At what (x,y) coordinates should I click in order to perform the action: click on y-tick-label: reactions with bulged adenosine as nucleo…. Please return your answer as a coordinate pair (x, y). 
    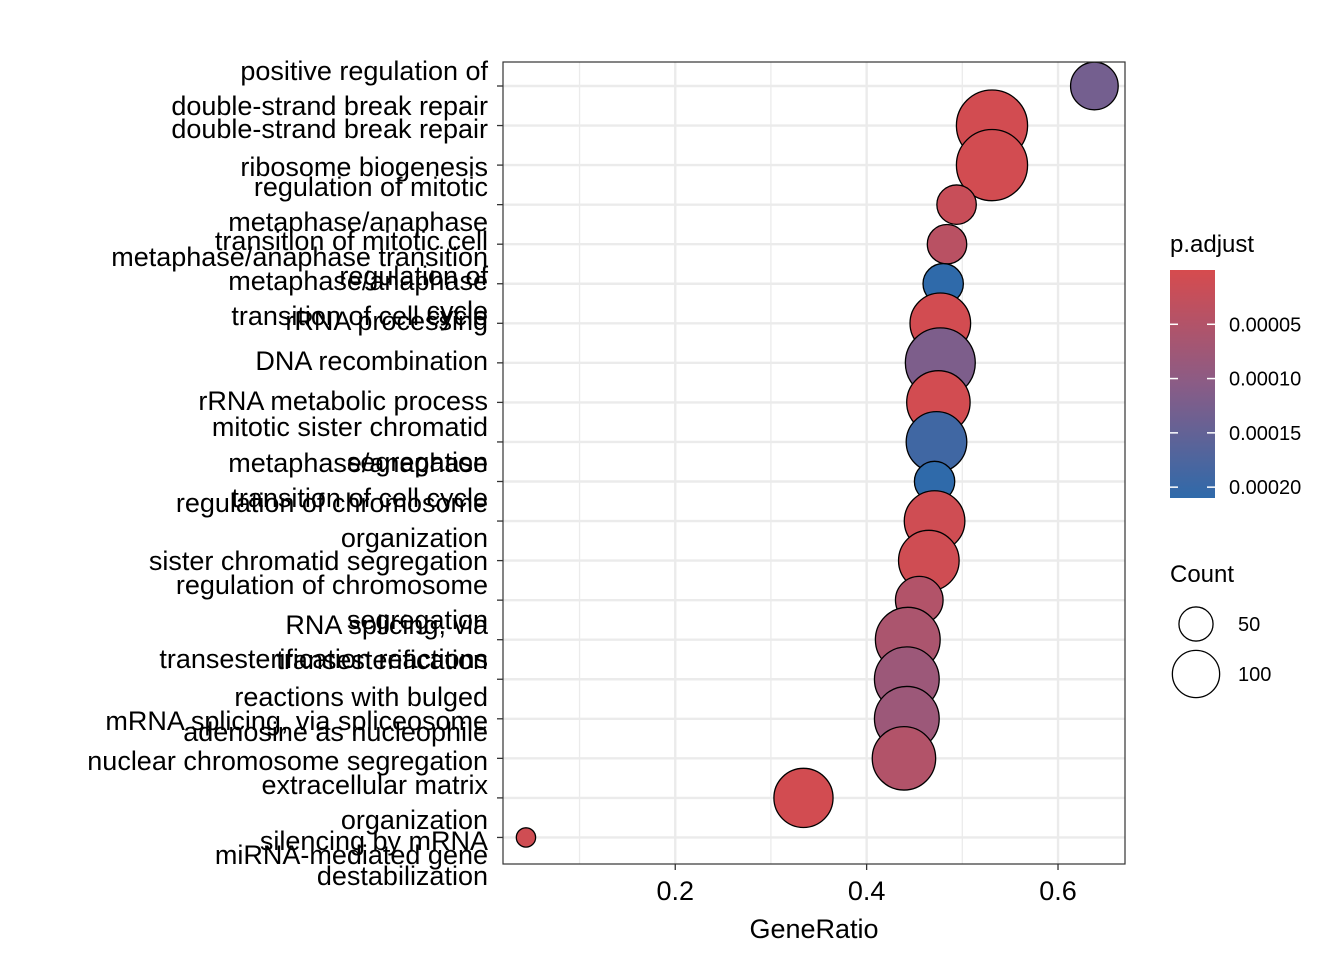
    Looking at the image, I should click on (335, 714).